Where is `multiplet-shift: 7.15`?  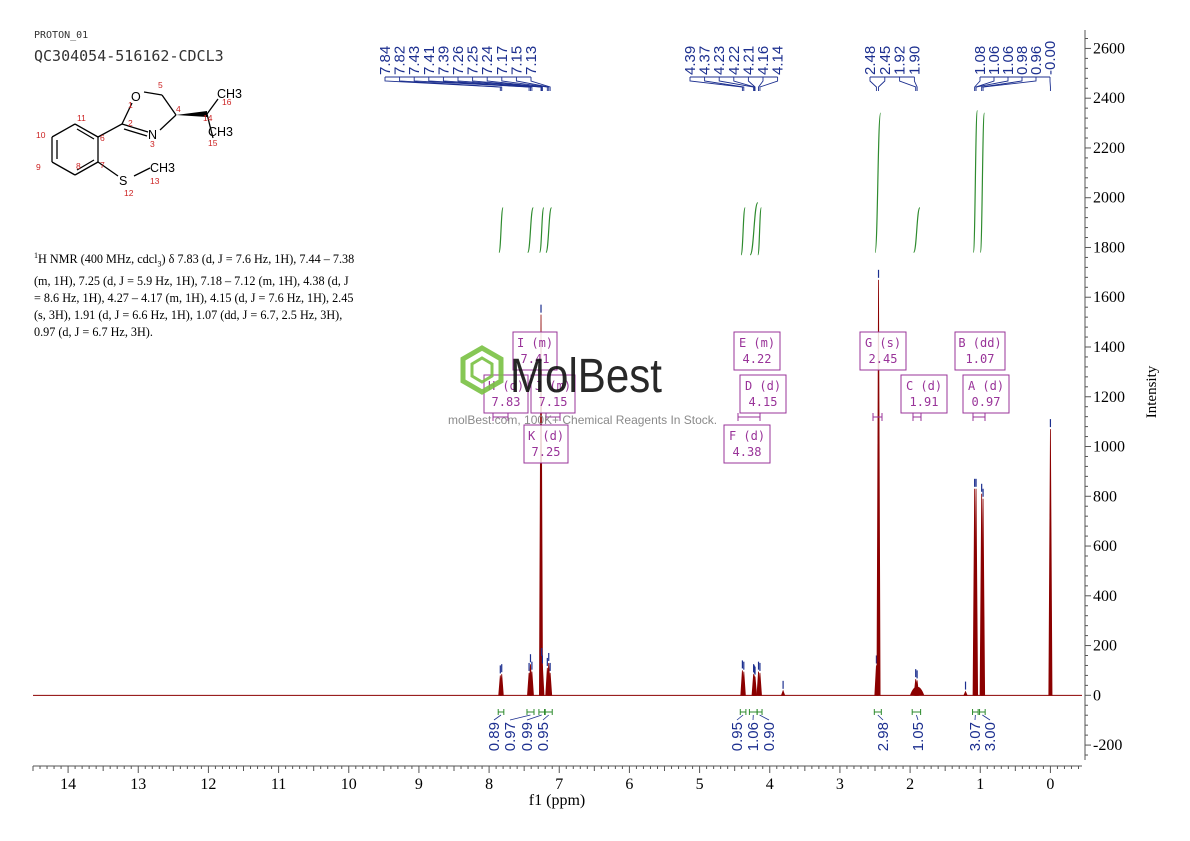 multiplet-shift: 7.15 is located at coordinates (553, 402).